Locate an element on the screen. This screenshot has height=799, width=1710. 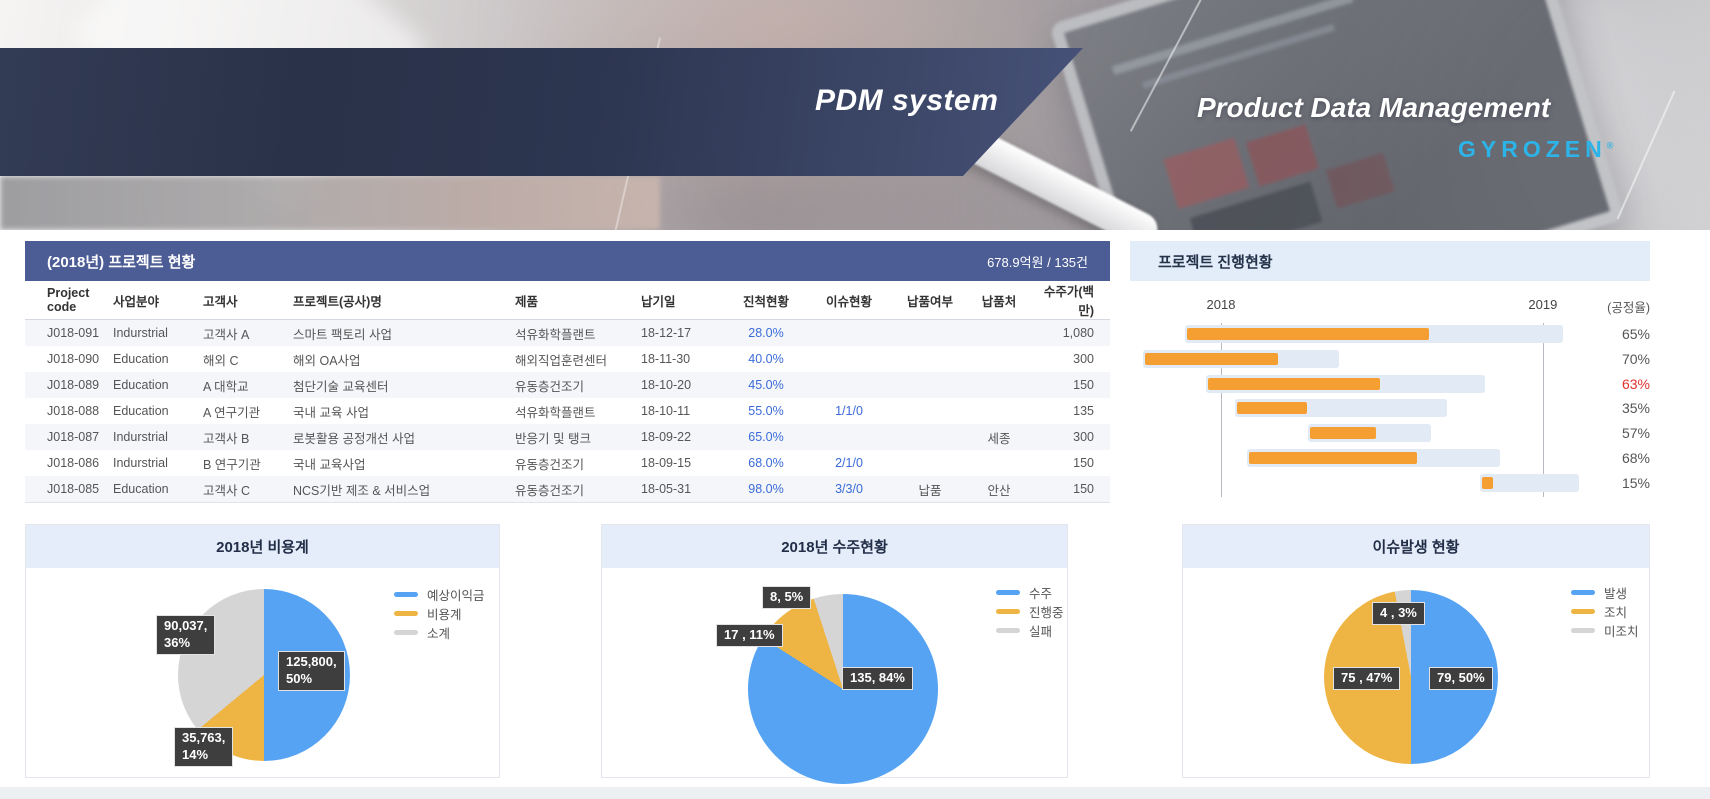
cell-product: 반응기 및 탱크 is located at coordinates (553, 438).